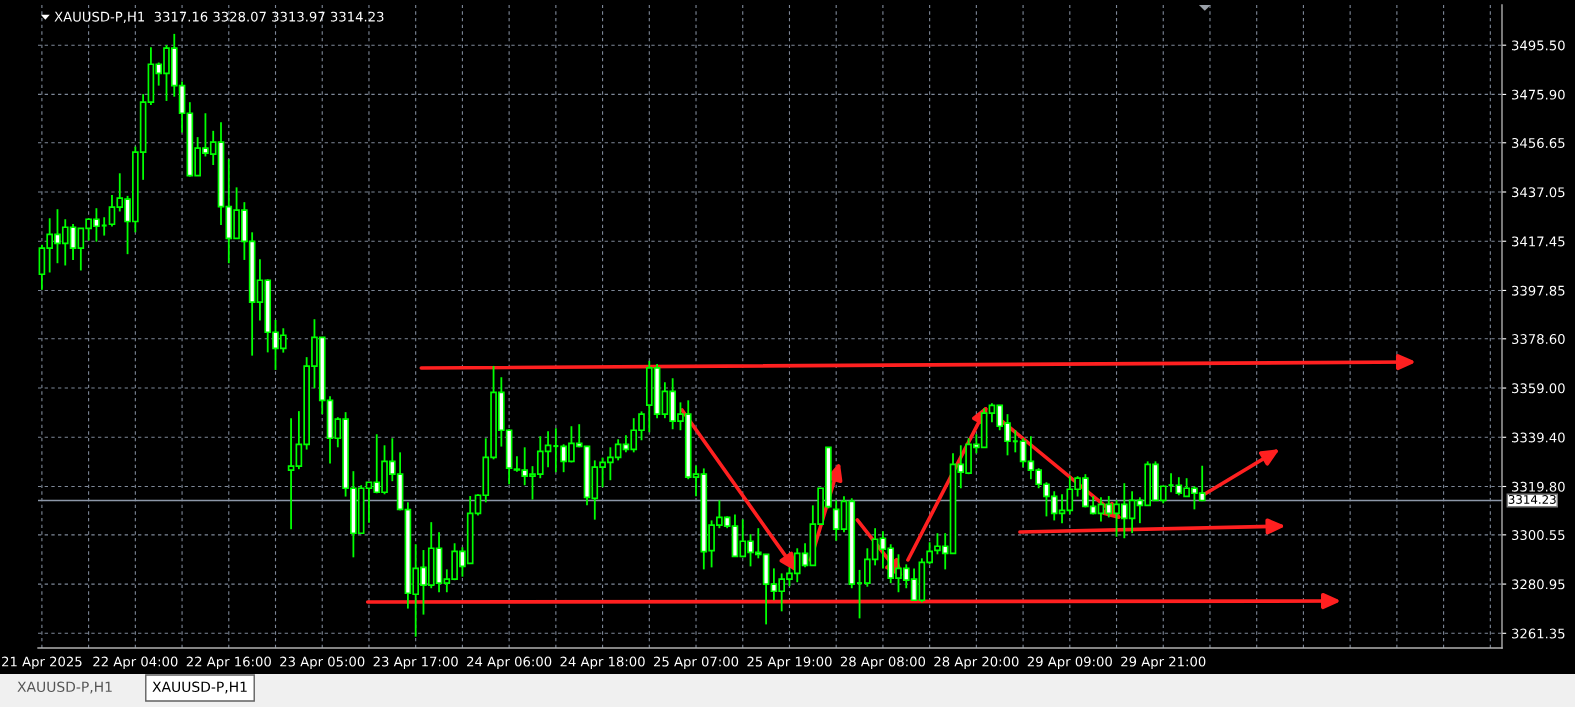 The image size is (1575, 707). What do you see at coordinates (1532, 499) in the screenshot?
I see `ref-line-label: 3314.23` at bounding box center [1532, 499].